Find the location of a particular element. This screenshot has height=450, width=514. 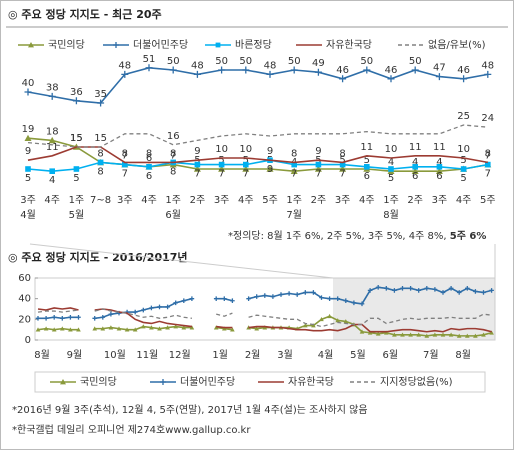

x-tick-label: 10월 is located at coordinates (115, 355).